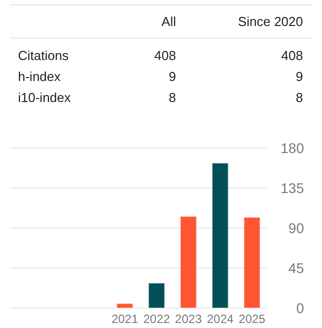 Image resolution: width=322 pixels, height=328 pixels. Describe the element at coordinates (188, 319) in the screenshot. I see `x-tick-label: 2023` at that location.